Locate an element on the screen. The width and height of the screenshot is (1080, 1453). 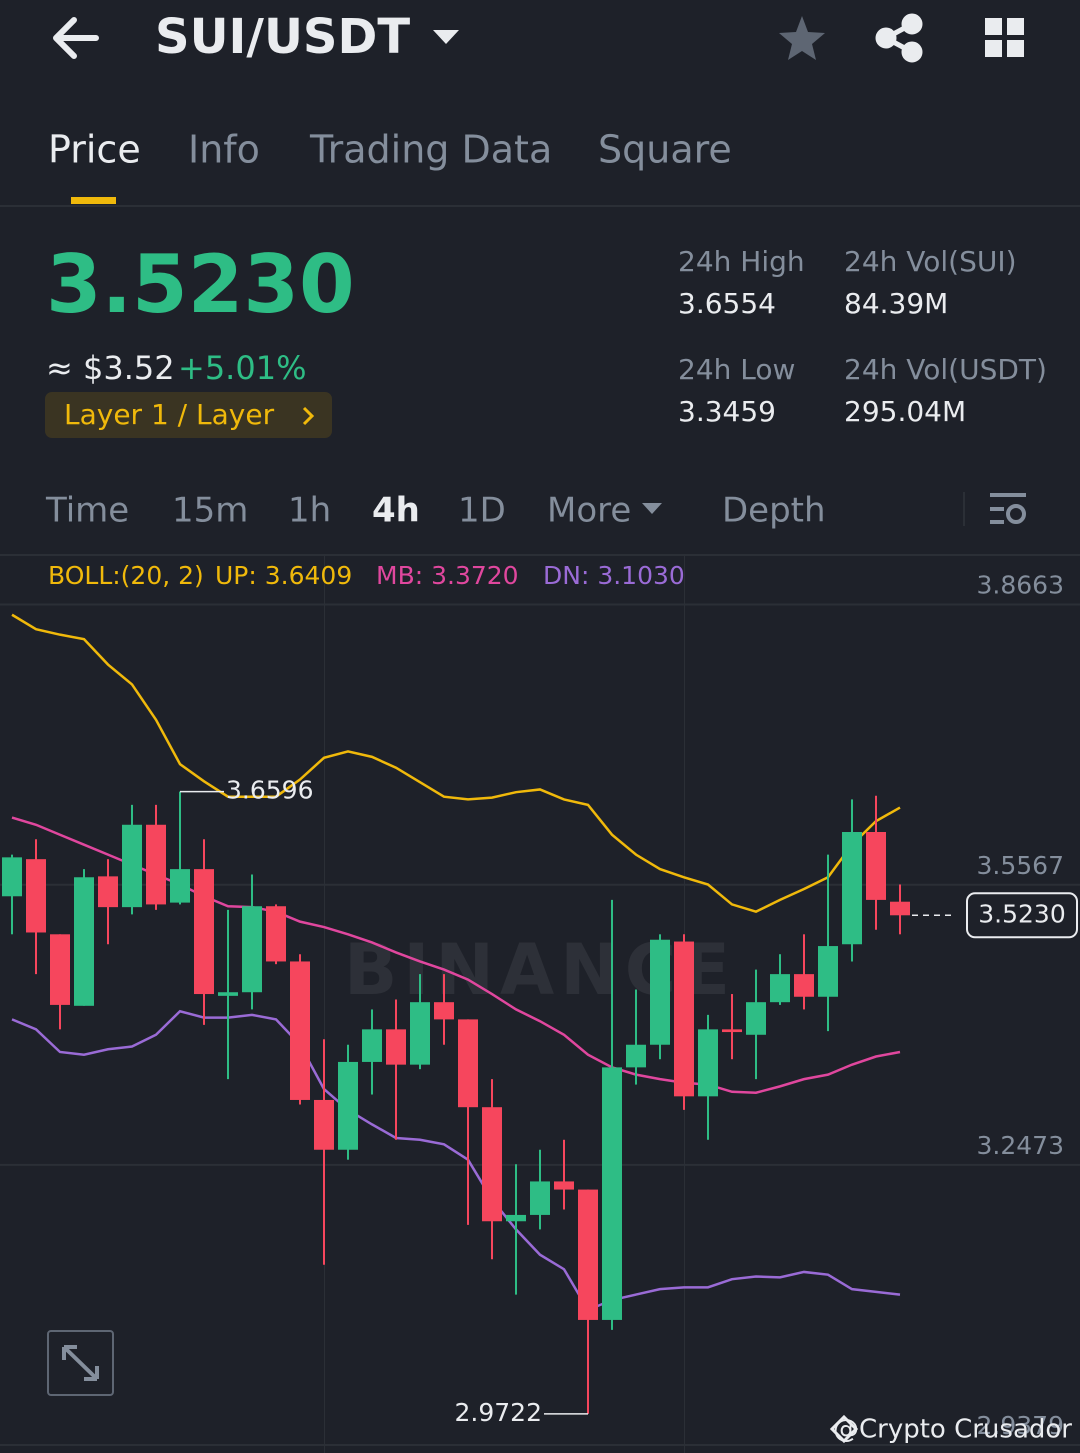
last-price-box is located at coordinates (1022, 915).